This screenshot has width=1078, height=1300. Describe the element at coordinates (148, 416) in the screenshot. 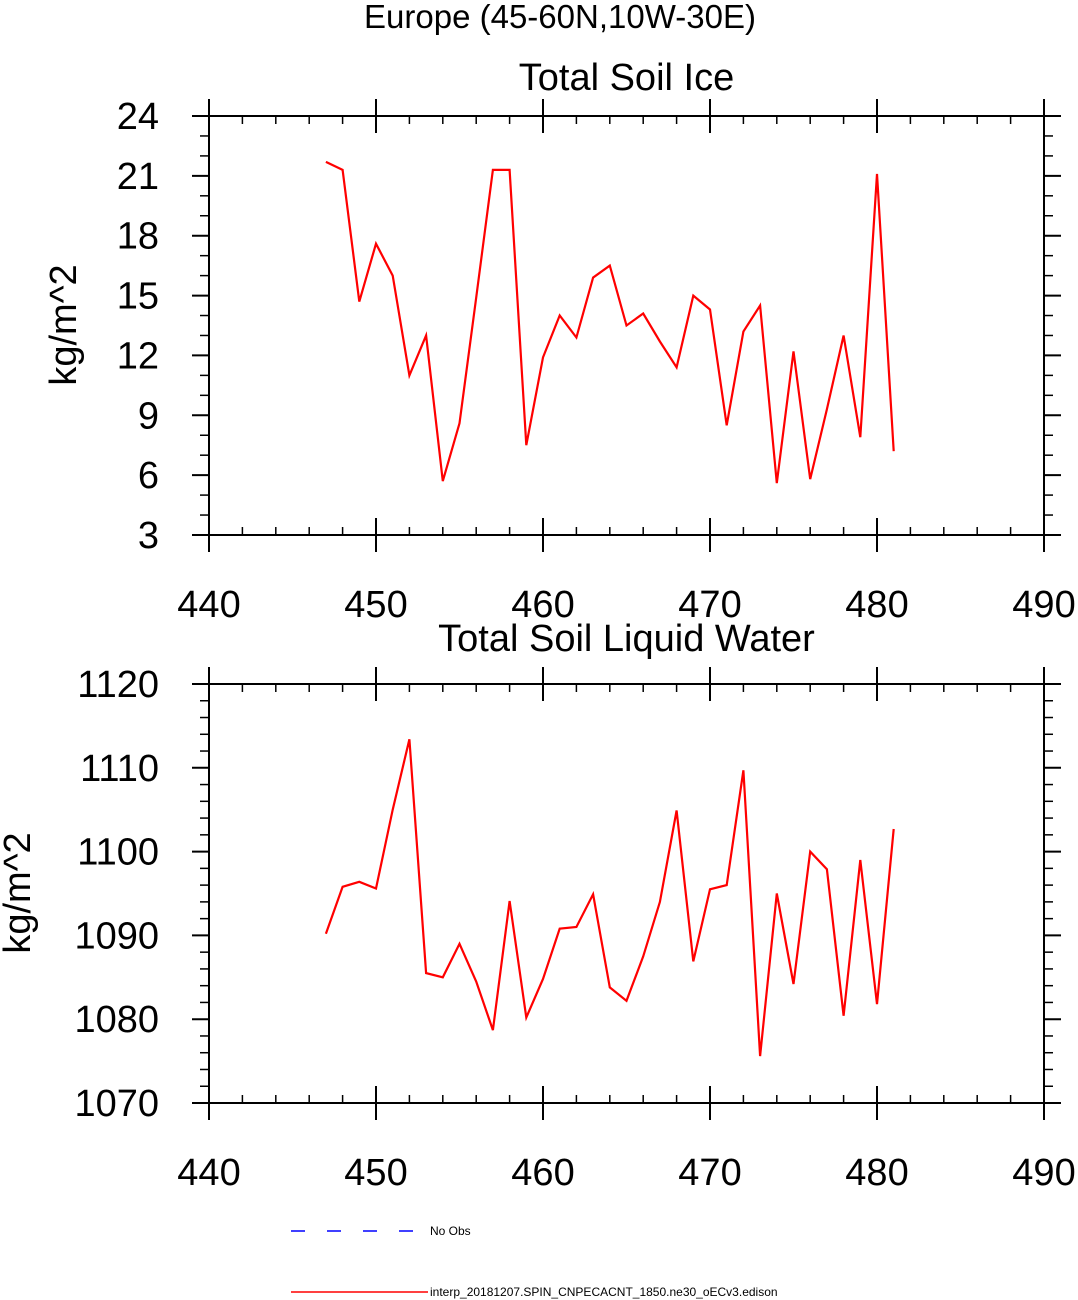

I see `y-tick-label: 9` at that location.